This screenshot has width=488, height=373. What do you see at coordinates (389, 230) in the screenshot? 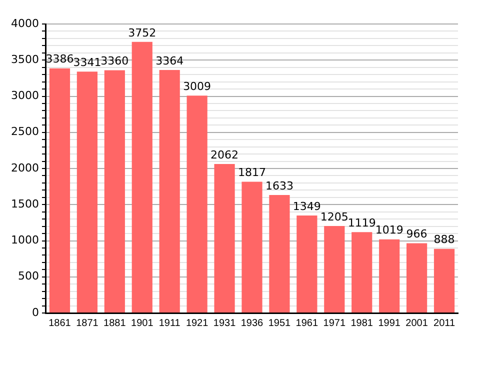
I see `data-label: 1019` at bounding box center [389, 230].